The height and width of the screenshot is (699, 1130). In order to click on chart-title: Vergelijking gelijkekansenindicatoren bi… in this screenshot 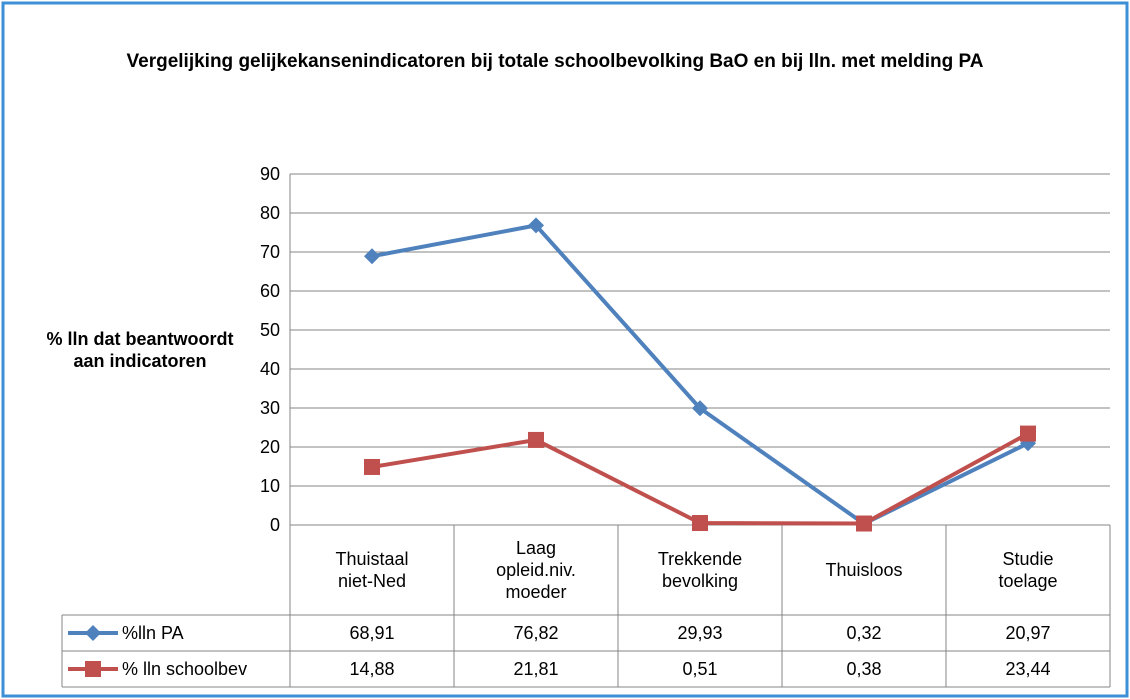, I will do `click(555, 61)`.